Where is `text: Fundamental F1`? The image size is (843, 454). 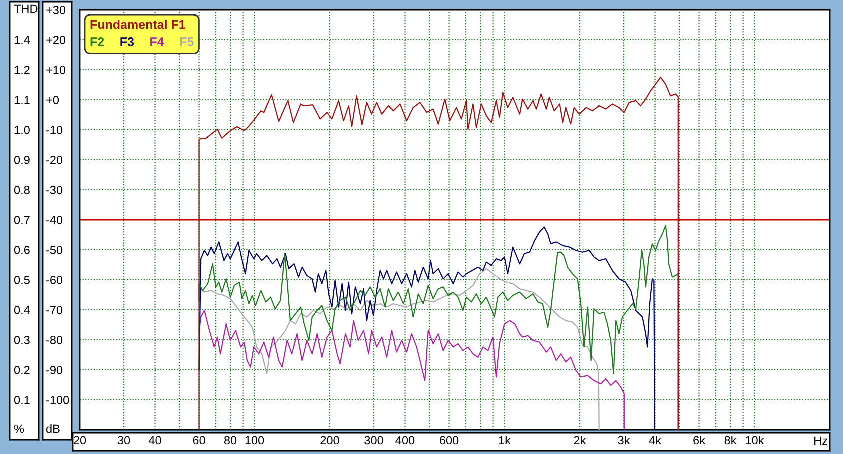 text: Fundamental F1 is located at coordinates (138, 25).